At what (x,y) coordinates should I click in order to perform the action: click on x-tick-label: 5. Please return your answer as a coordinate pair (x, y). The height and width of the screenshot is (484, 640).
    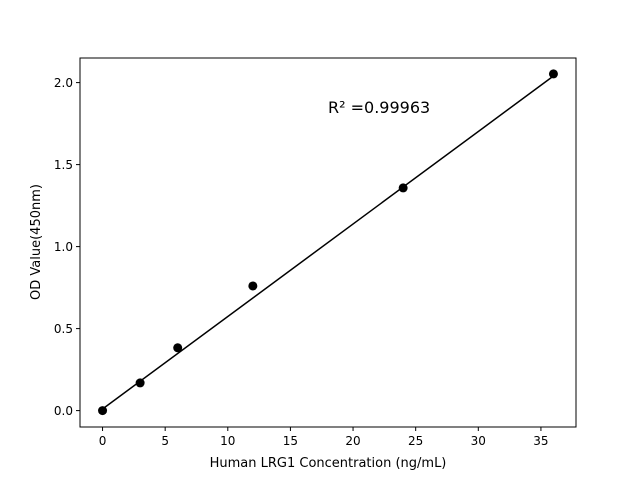
    Looking at the image, I should click on (165, 441).